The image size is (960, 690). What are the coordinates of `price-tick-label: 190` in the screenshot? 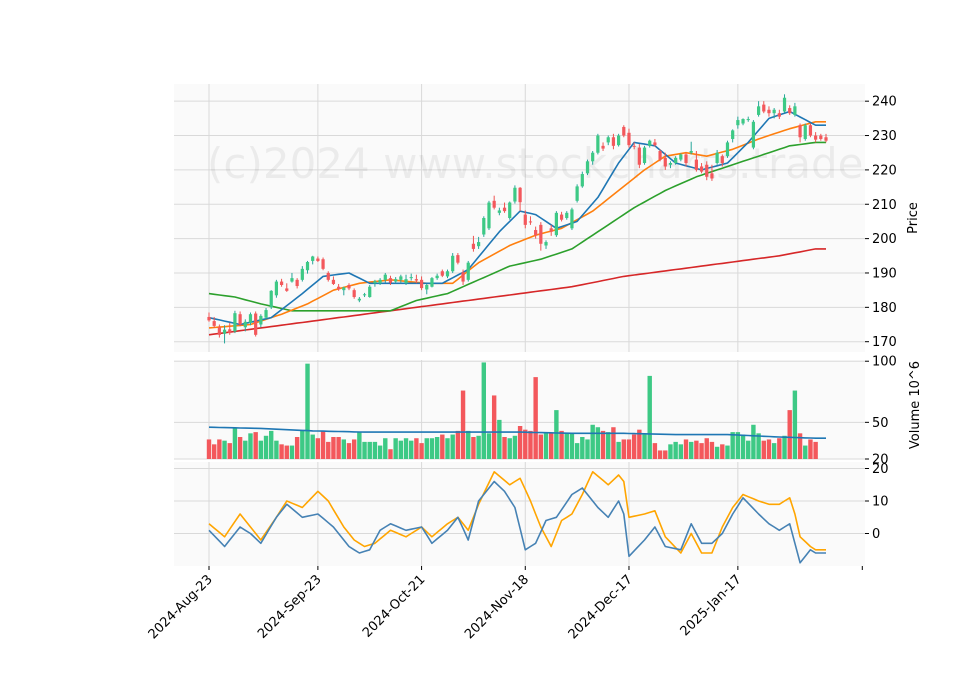 It's located at (884, 273).